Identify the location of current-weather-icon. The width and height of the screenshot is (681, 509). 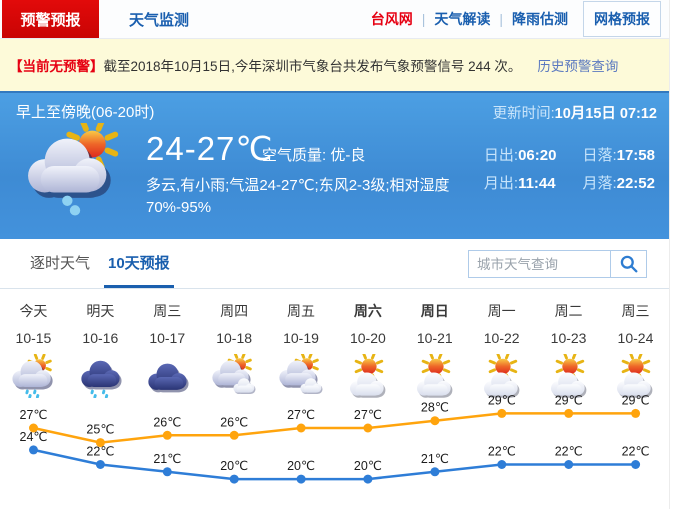
(75, 171).